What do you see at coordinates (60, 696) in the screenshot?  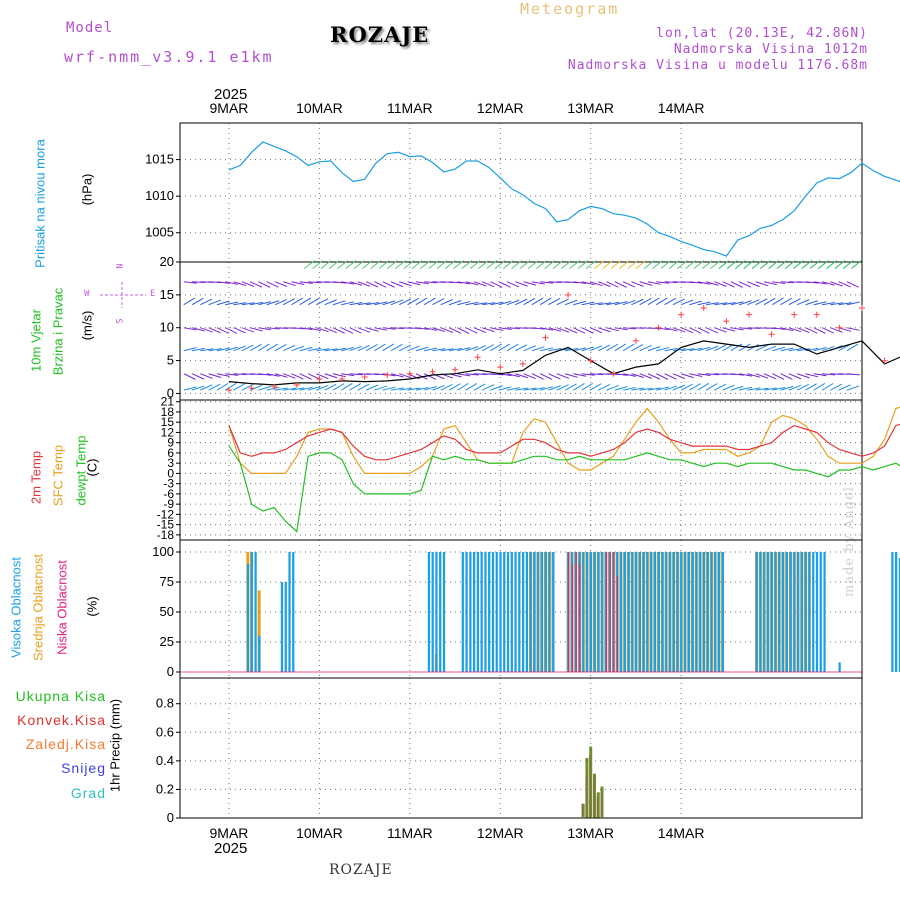 I see `legend-total-rain: Ukupna Kisa` at bounding box center [60, 696].